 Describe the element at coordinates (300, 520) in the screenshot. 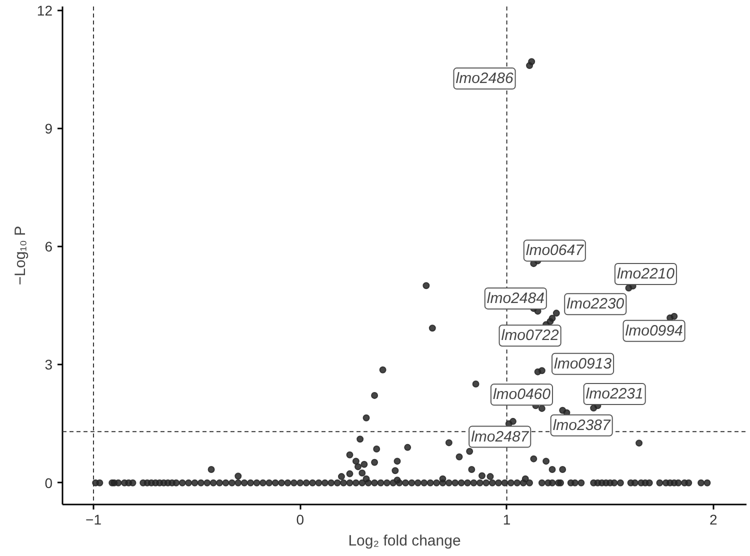

I see `x-tick-label: 0` at that location.